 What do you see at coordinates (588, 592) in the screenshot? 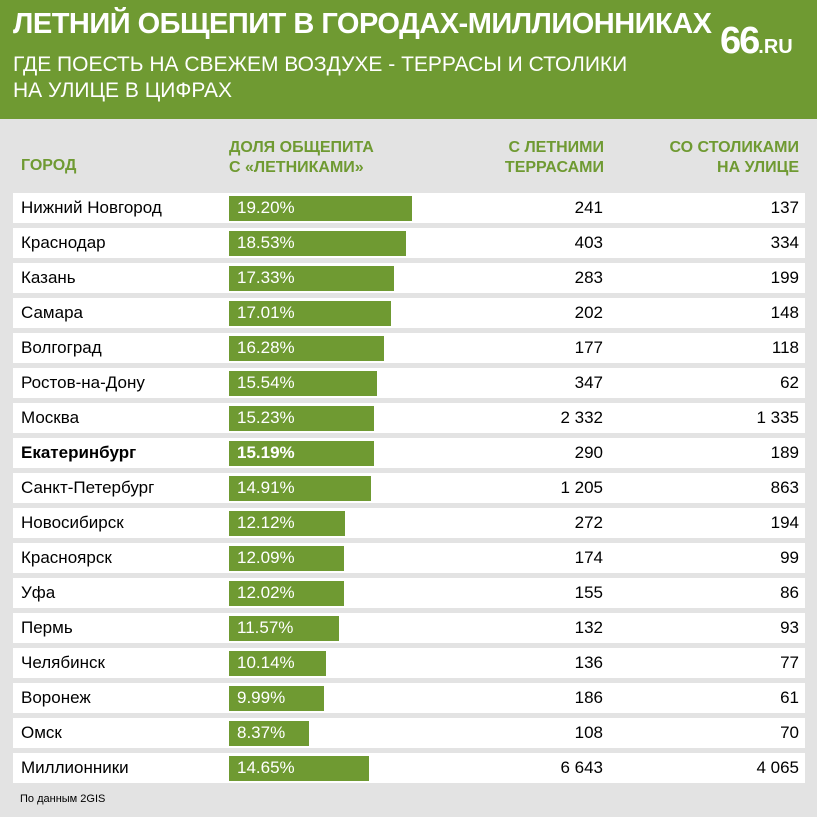
I see `terraces-count: 155` at bounding box center [588, 592].